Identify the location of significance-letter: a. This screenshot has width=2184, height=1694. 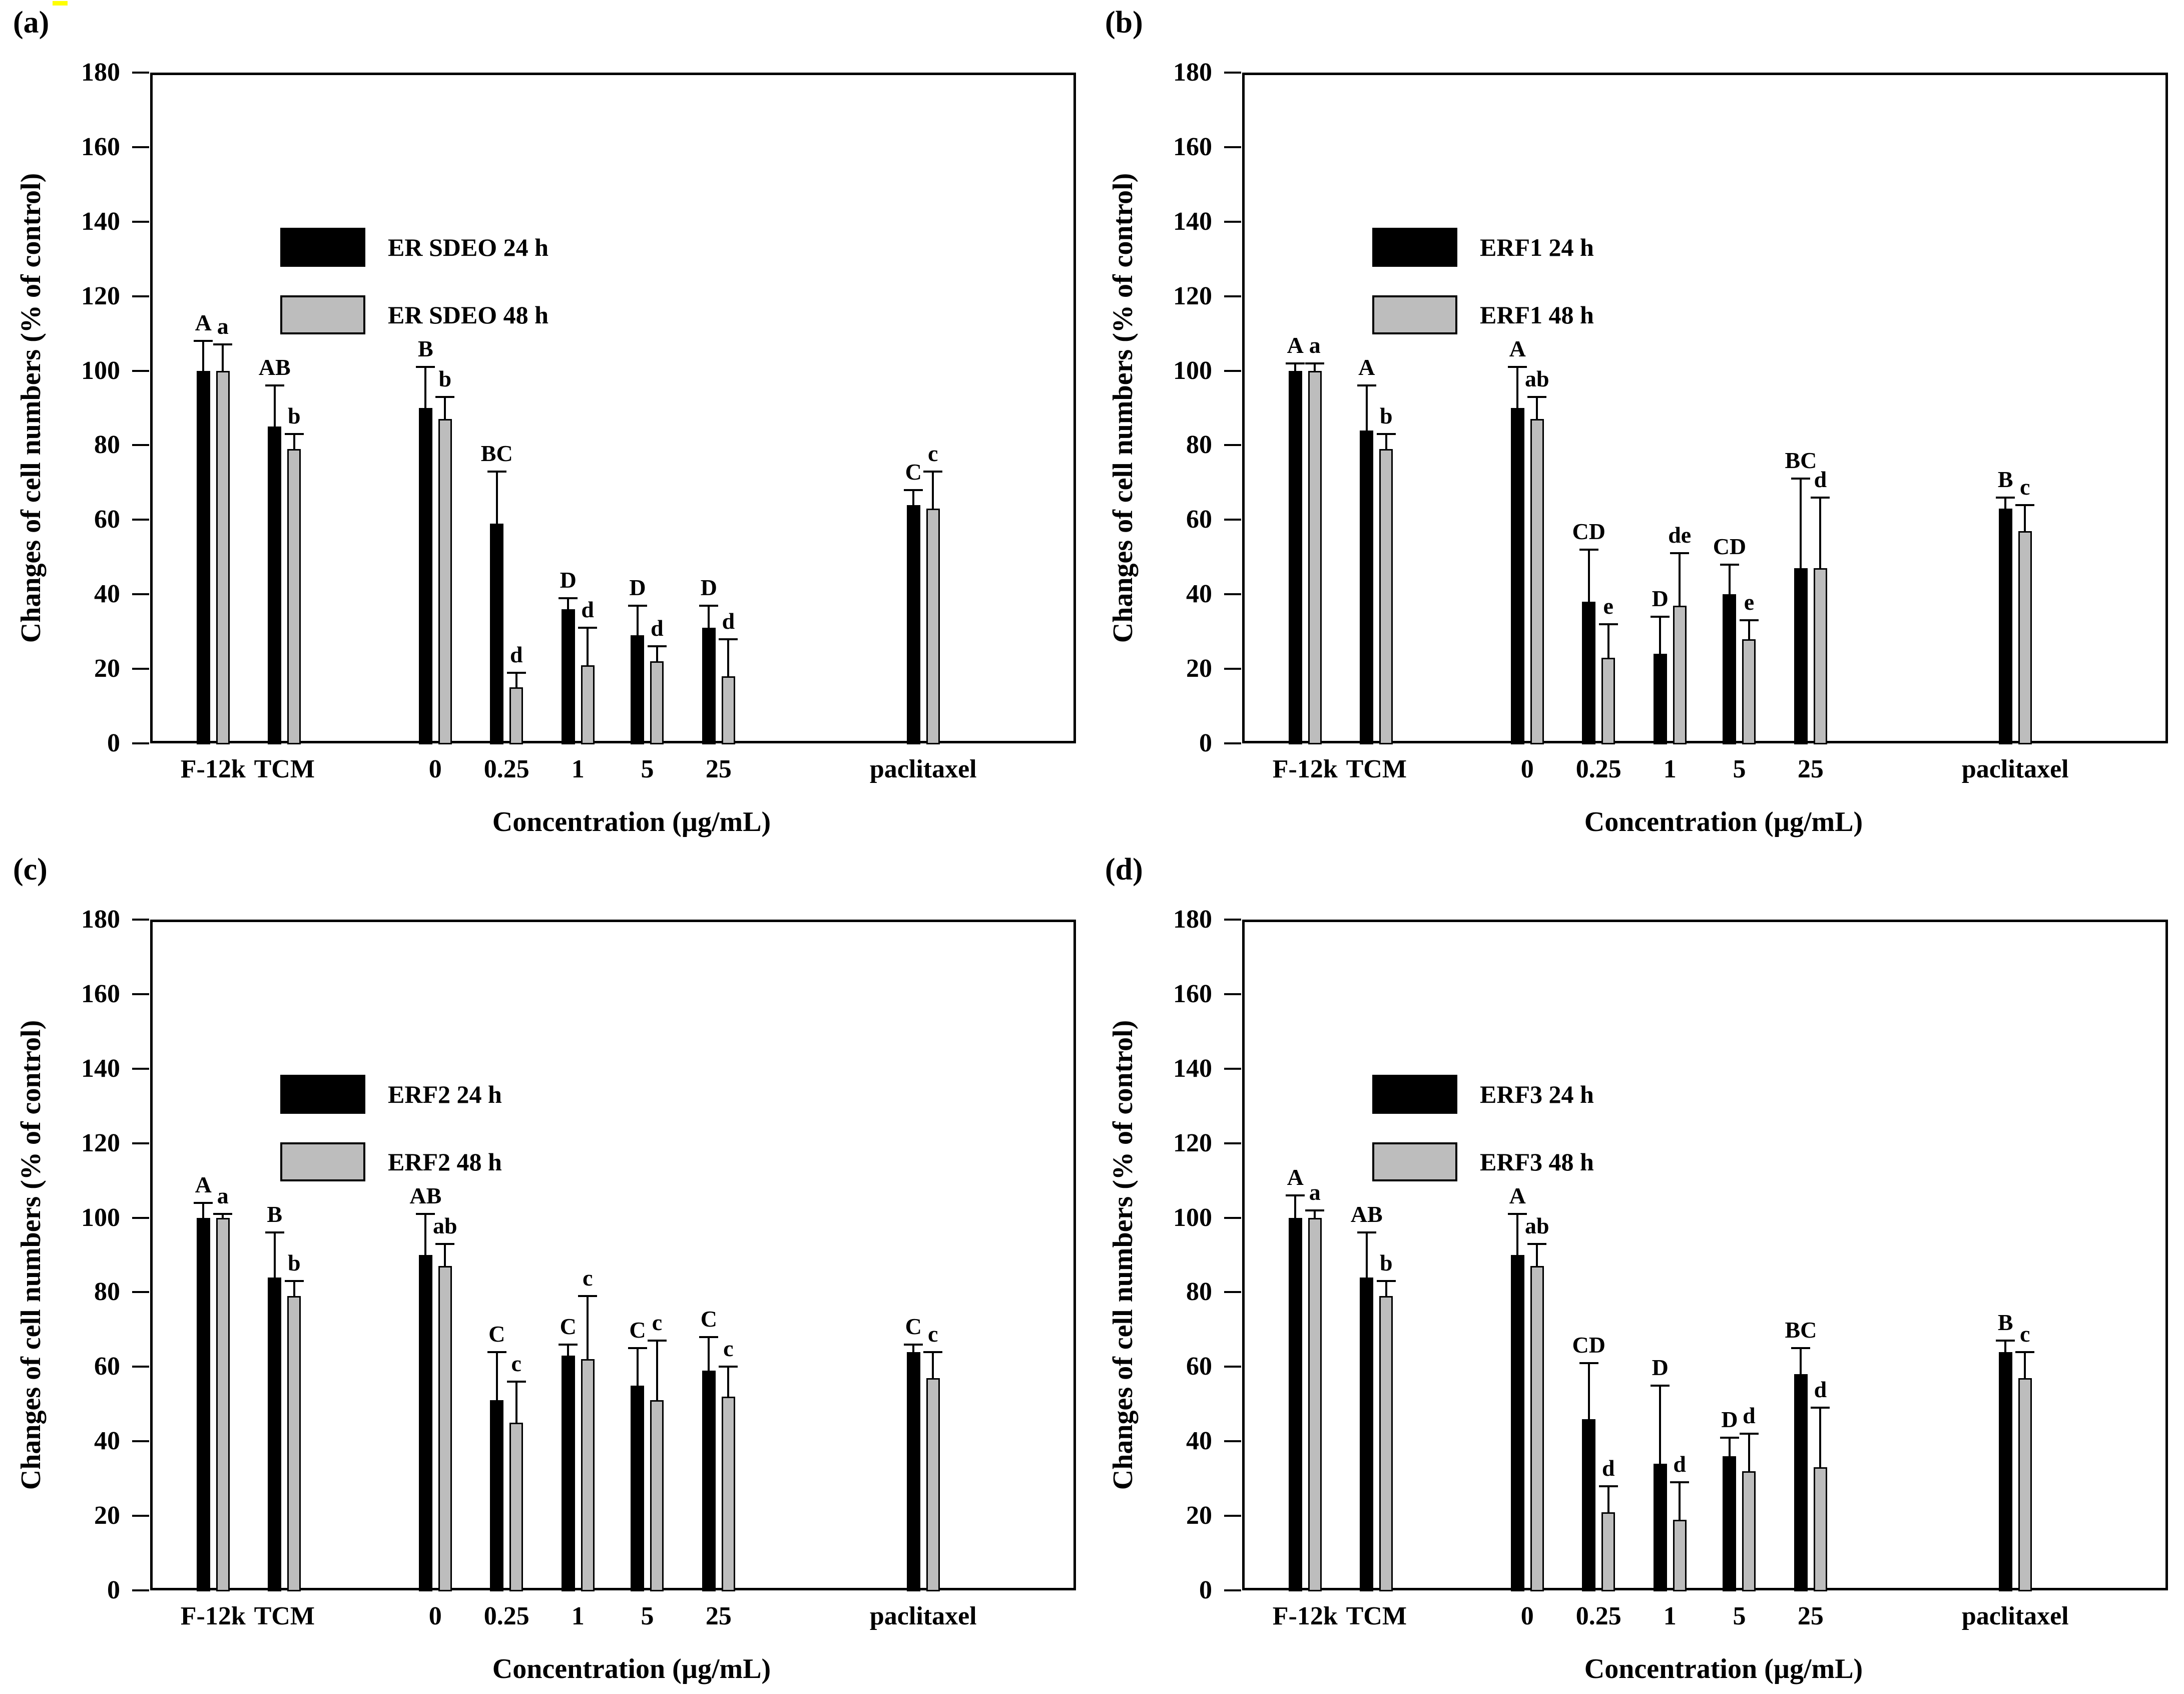
(1315, 345).